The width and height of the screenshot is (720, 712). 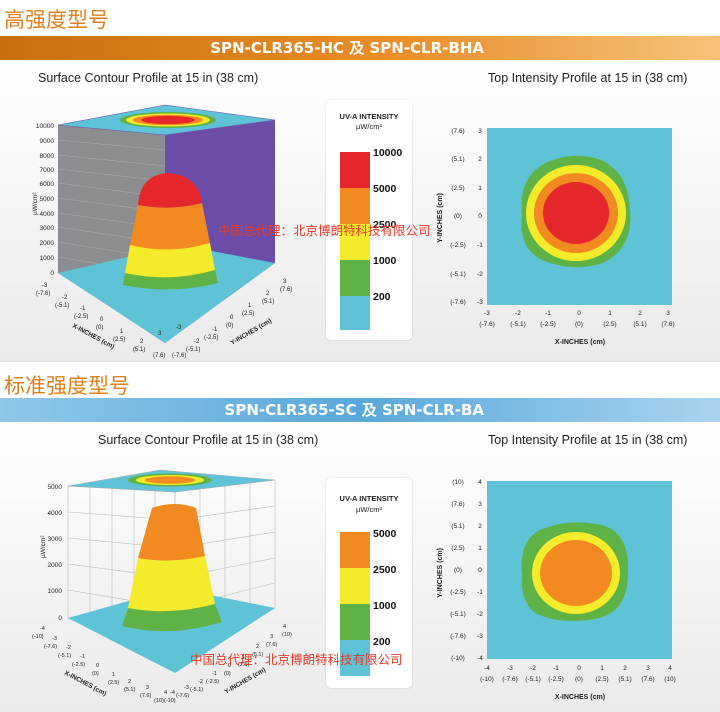 What do you see at coordinates (388, 153) in the screenshot?
I see `legend-level-label: 10000` at bounding box center [388, 153].